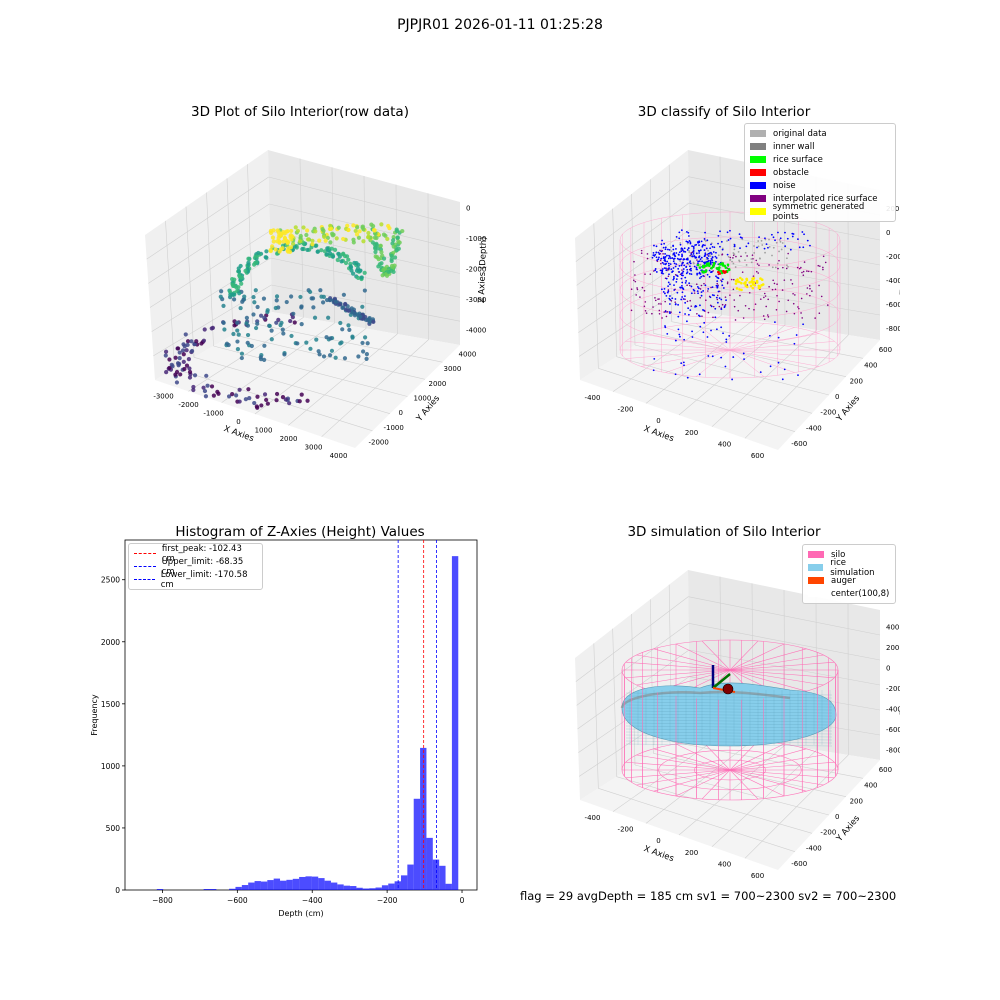 The width and height of the screenshot is (1000, 1000). What do you see at coordinates (782, 666) in the screenshot?
I see `silo-top-line` at bounding box center [782, 666].